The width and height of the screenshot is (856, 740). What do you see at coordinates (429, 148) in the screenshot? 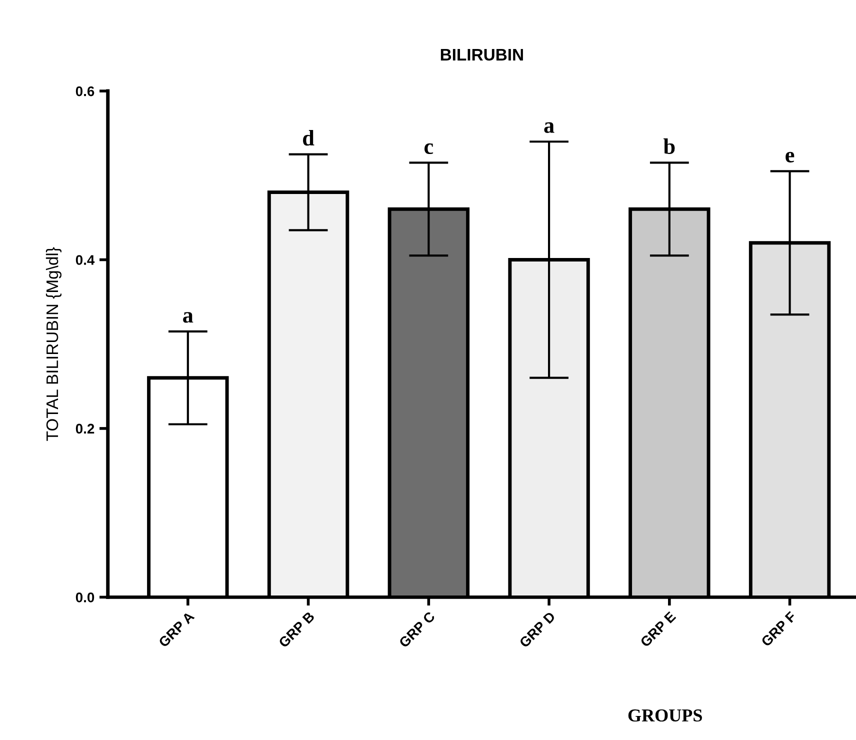
I see `annotation: c` at bounding box center [429, 148].